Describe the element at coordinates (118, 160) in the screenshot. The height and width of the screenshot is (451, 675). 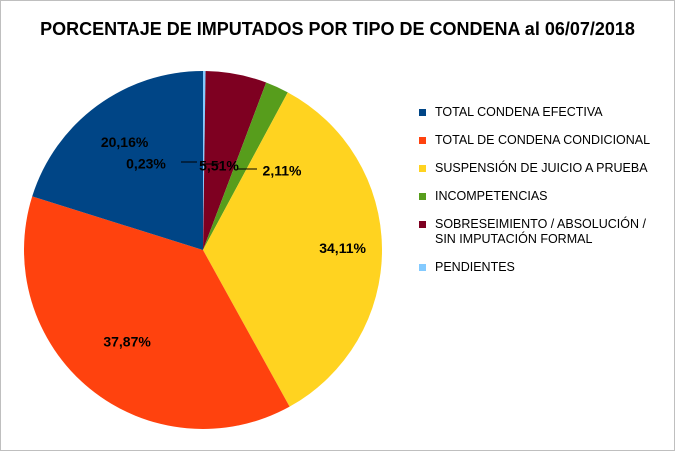
I see `pie-slice-total-condena-efectiva` at that location.